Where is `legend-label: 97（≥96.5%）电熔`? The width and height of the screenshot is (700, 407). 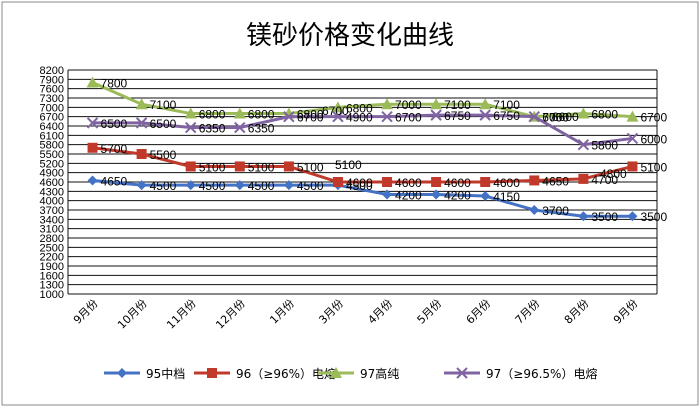
legend-label: 97（≥96.5%）电熔 is located at coordinates (541, 373).